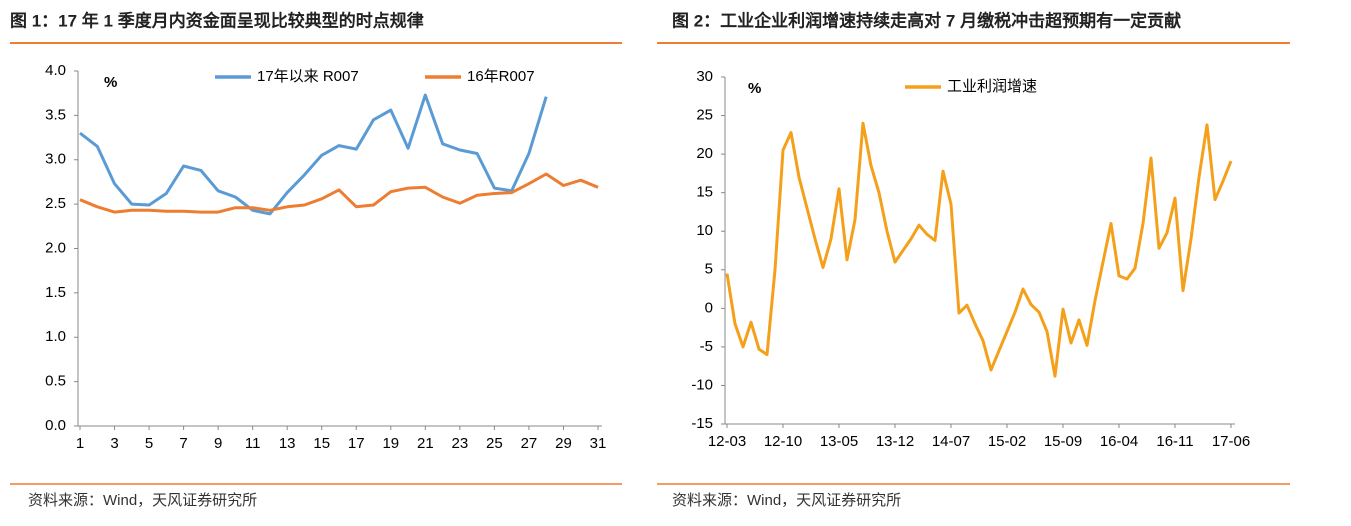 This screenshot has height=526, width=1351. What do you see at coordinates (1174, 441) in the screenshot?
I see `x-tick-label: 16-11` at bounding box center [1174, 441].